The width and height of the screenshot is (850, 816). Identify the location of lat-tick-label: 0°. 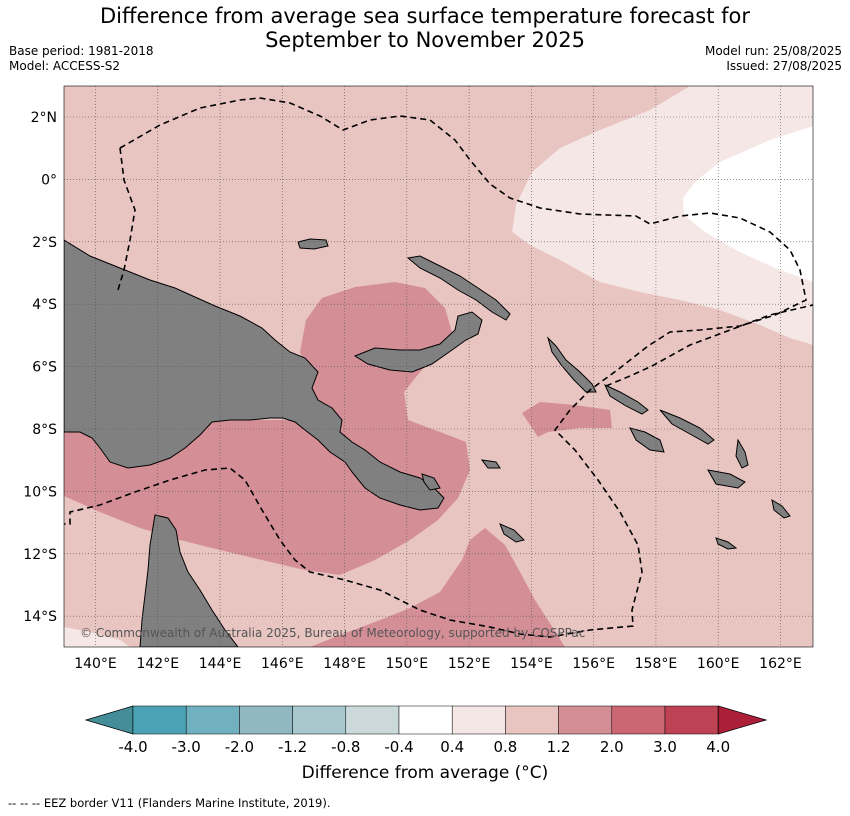
(49, 180).